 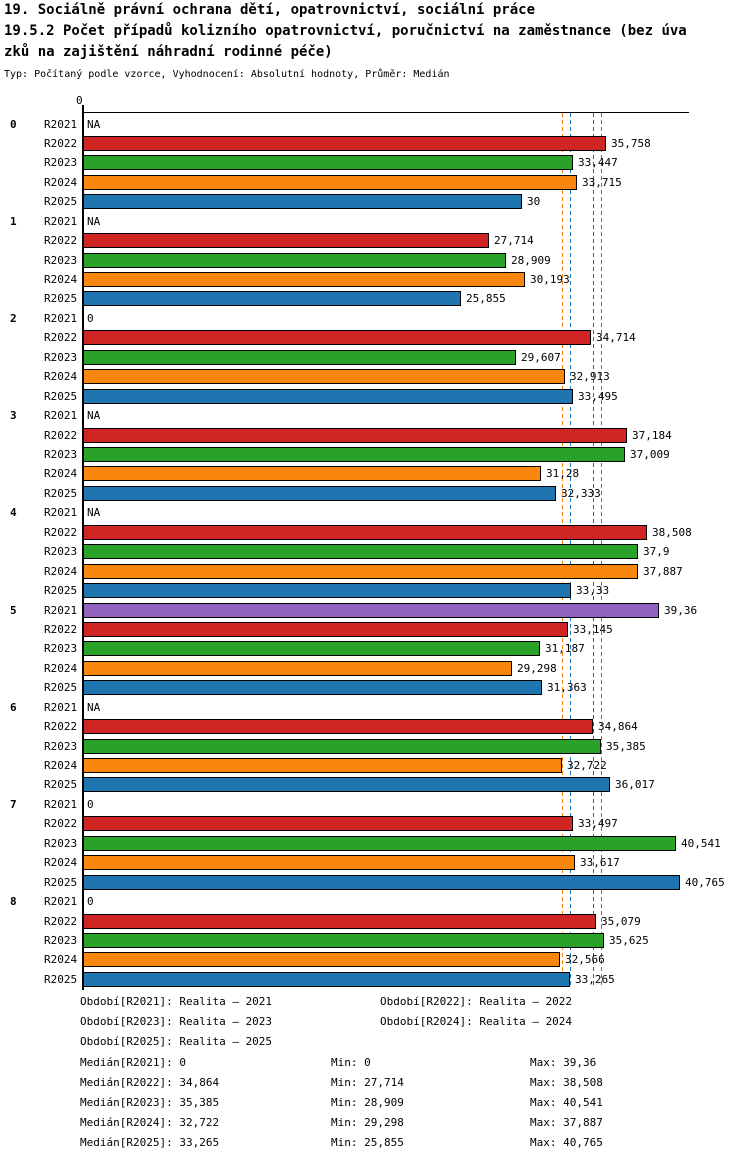 I want to click on bar-value-label: 40,765, so click(x=705, y=882).